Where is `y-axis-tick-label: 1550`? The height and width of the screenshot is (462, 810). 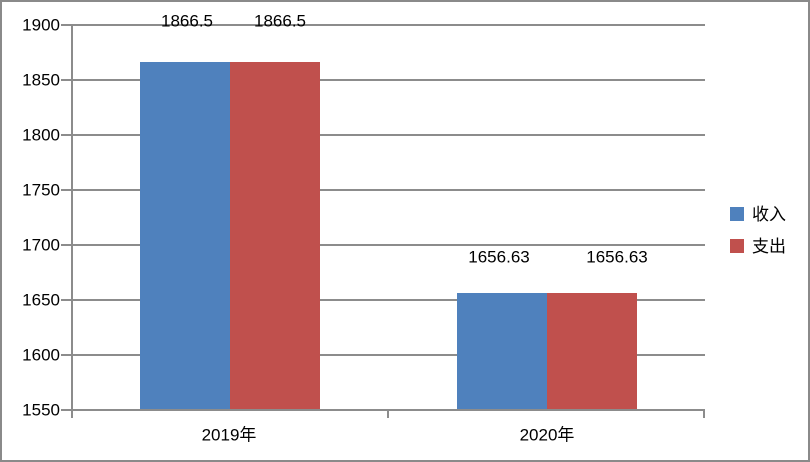 y-axis-tick-label: 1550 is located at coordinates (41, 410).